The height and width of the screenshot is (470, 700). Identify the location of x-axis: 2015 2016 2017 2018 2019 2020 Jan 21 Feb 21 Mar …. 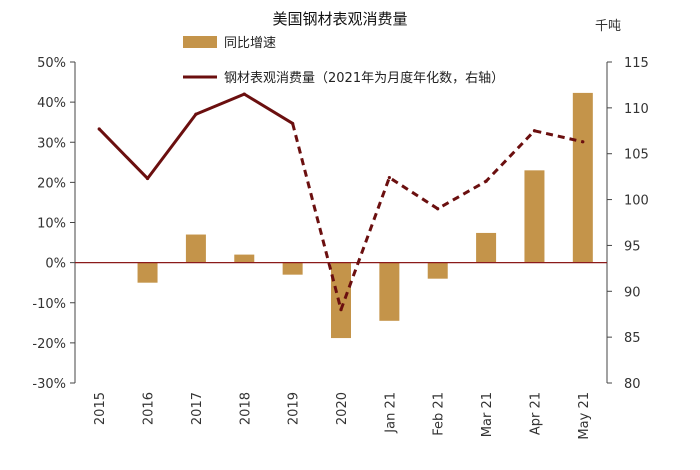
(342, 416).